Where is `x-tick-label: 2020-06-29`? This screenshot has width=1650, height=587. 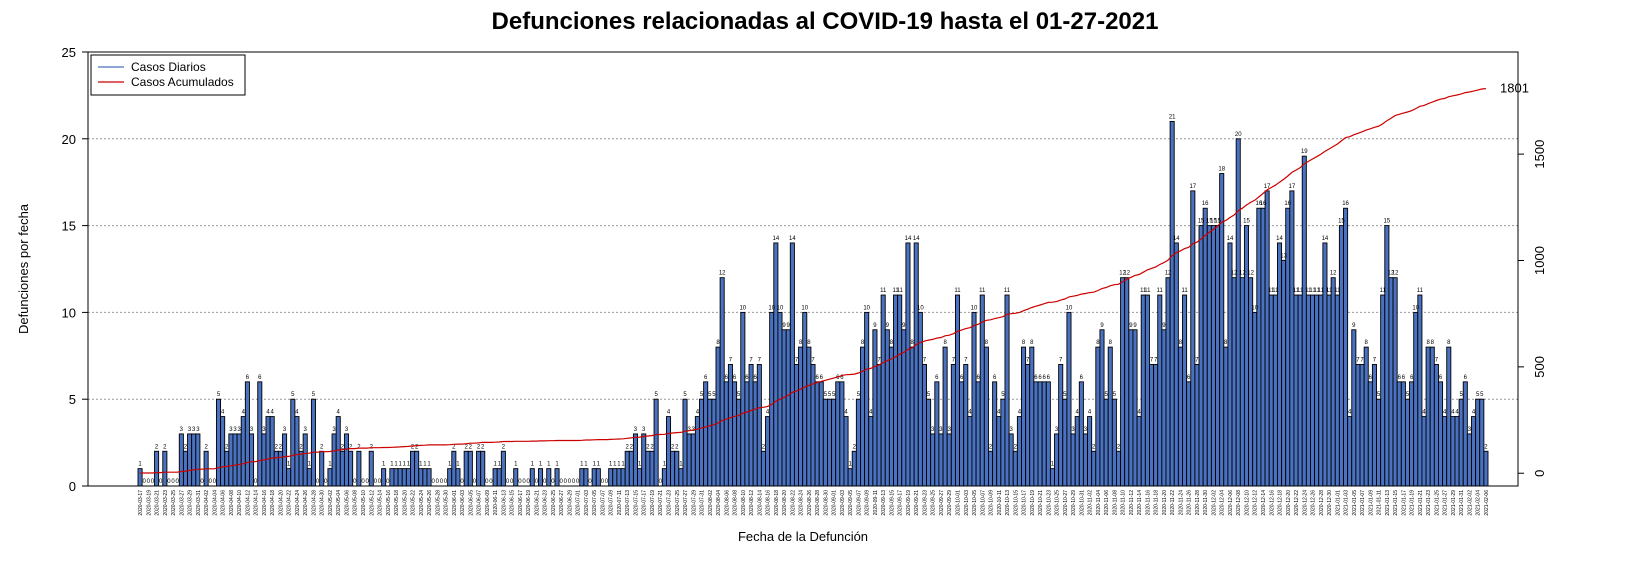
x-tick-label: 2020-06-29 is located at coordinates (570, 503).